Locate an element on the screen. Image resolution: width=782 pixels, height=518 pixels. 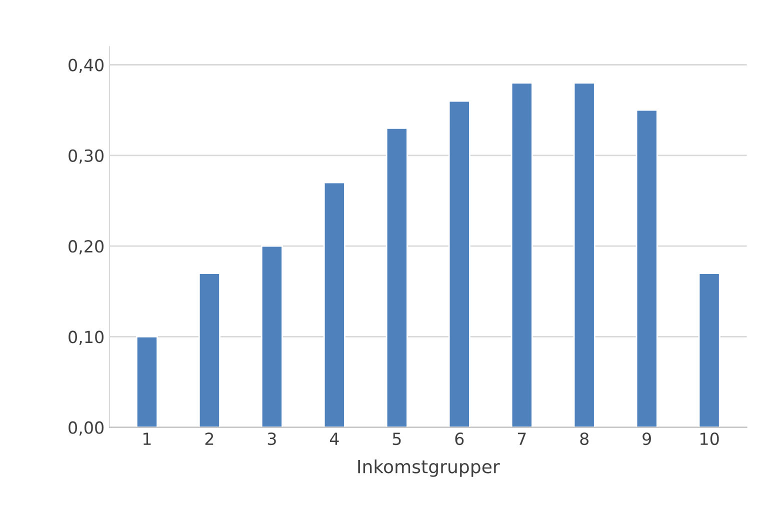
y-tick-label: 0,00 is located at coordinates (86, 428).